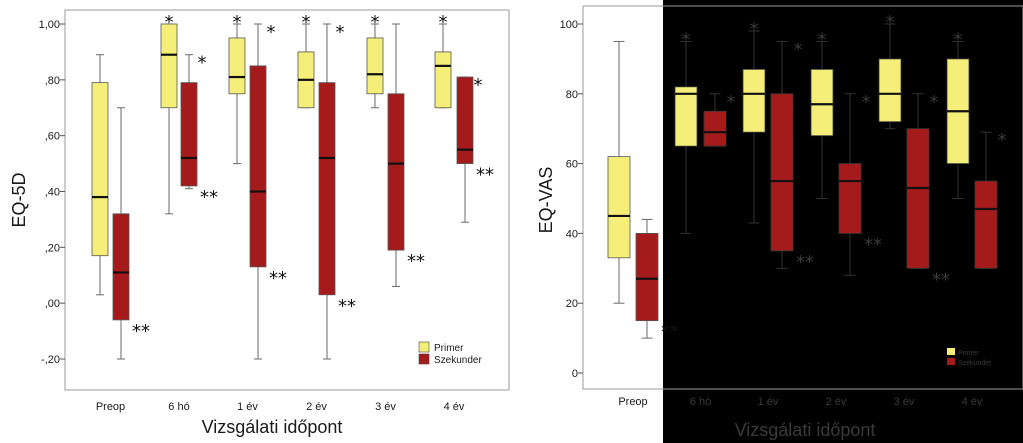  What do you see at coordinates (280, 407) in the screenshot?
I see `eq5d-xticks: Preop 6 hó 1 év 2 év 3 év 4 év` at bounding box center [280, 407].